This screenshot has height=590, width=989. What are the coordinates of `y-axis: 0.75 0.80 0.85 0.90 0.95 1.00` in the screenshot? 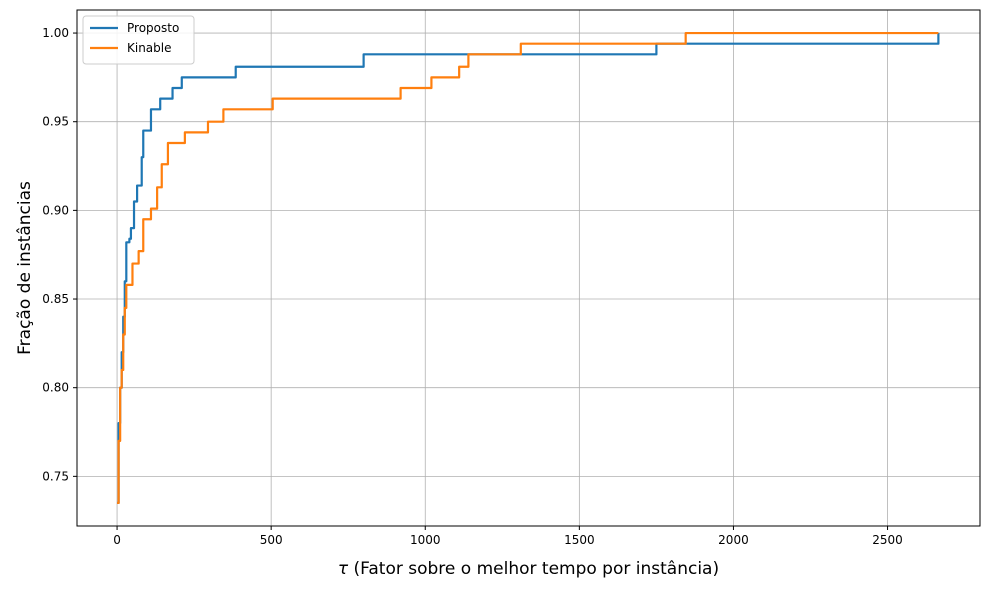 It's located at (59, 254).